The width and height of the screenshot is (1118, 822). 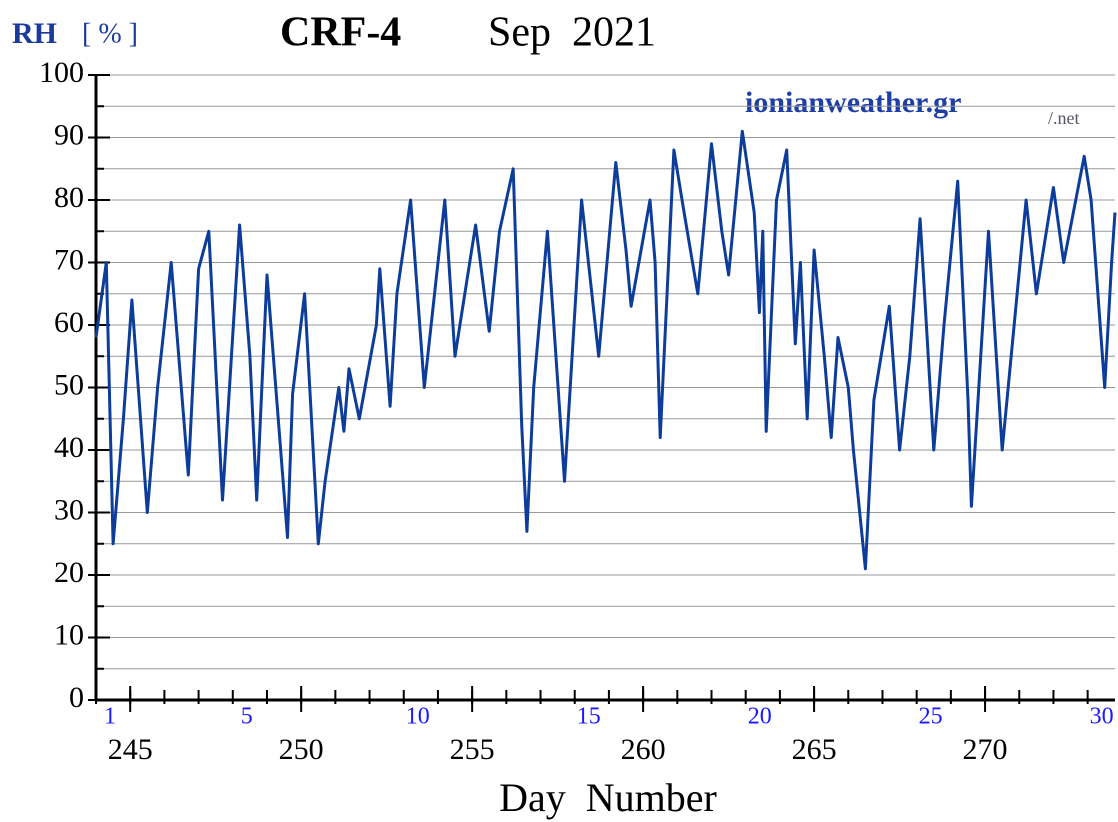 What do you see at coordinates (69, 134) in the screenshot?
I see `y-tick-label: 90` at bounding box center [69, 134].